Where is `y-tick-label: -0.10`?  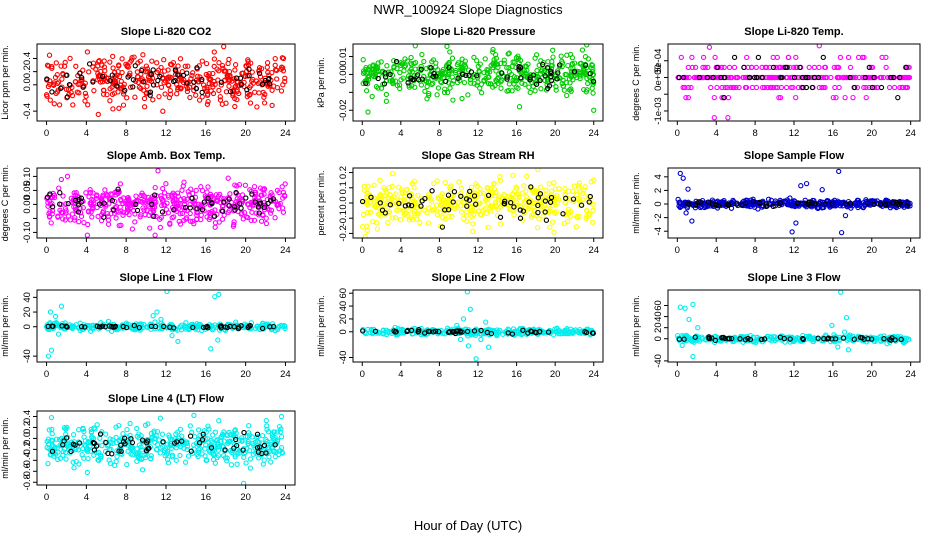 y-tick-label: -0.10 is located at coordinates (27, 233).